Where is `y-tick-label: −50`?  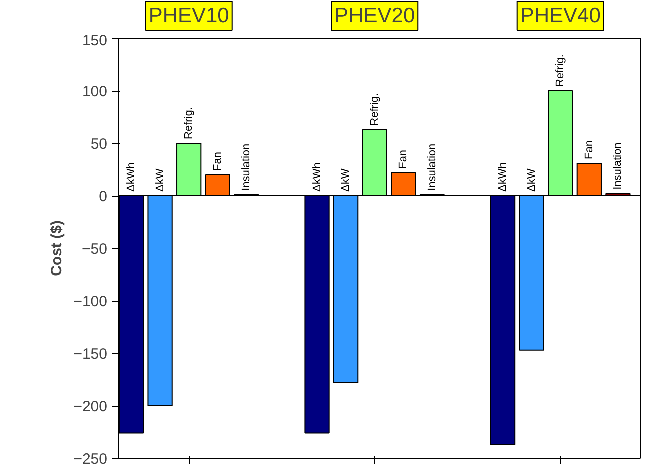 y-tick-label: −50 is located at coordinates (95, 249).